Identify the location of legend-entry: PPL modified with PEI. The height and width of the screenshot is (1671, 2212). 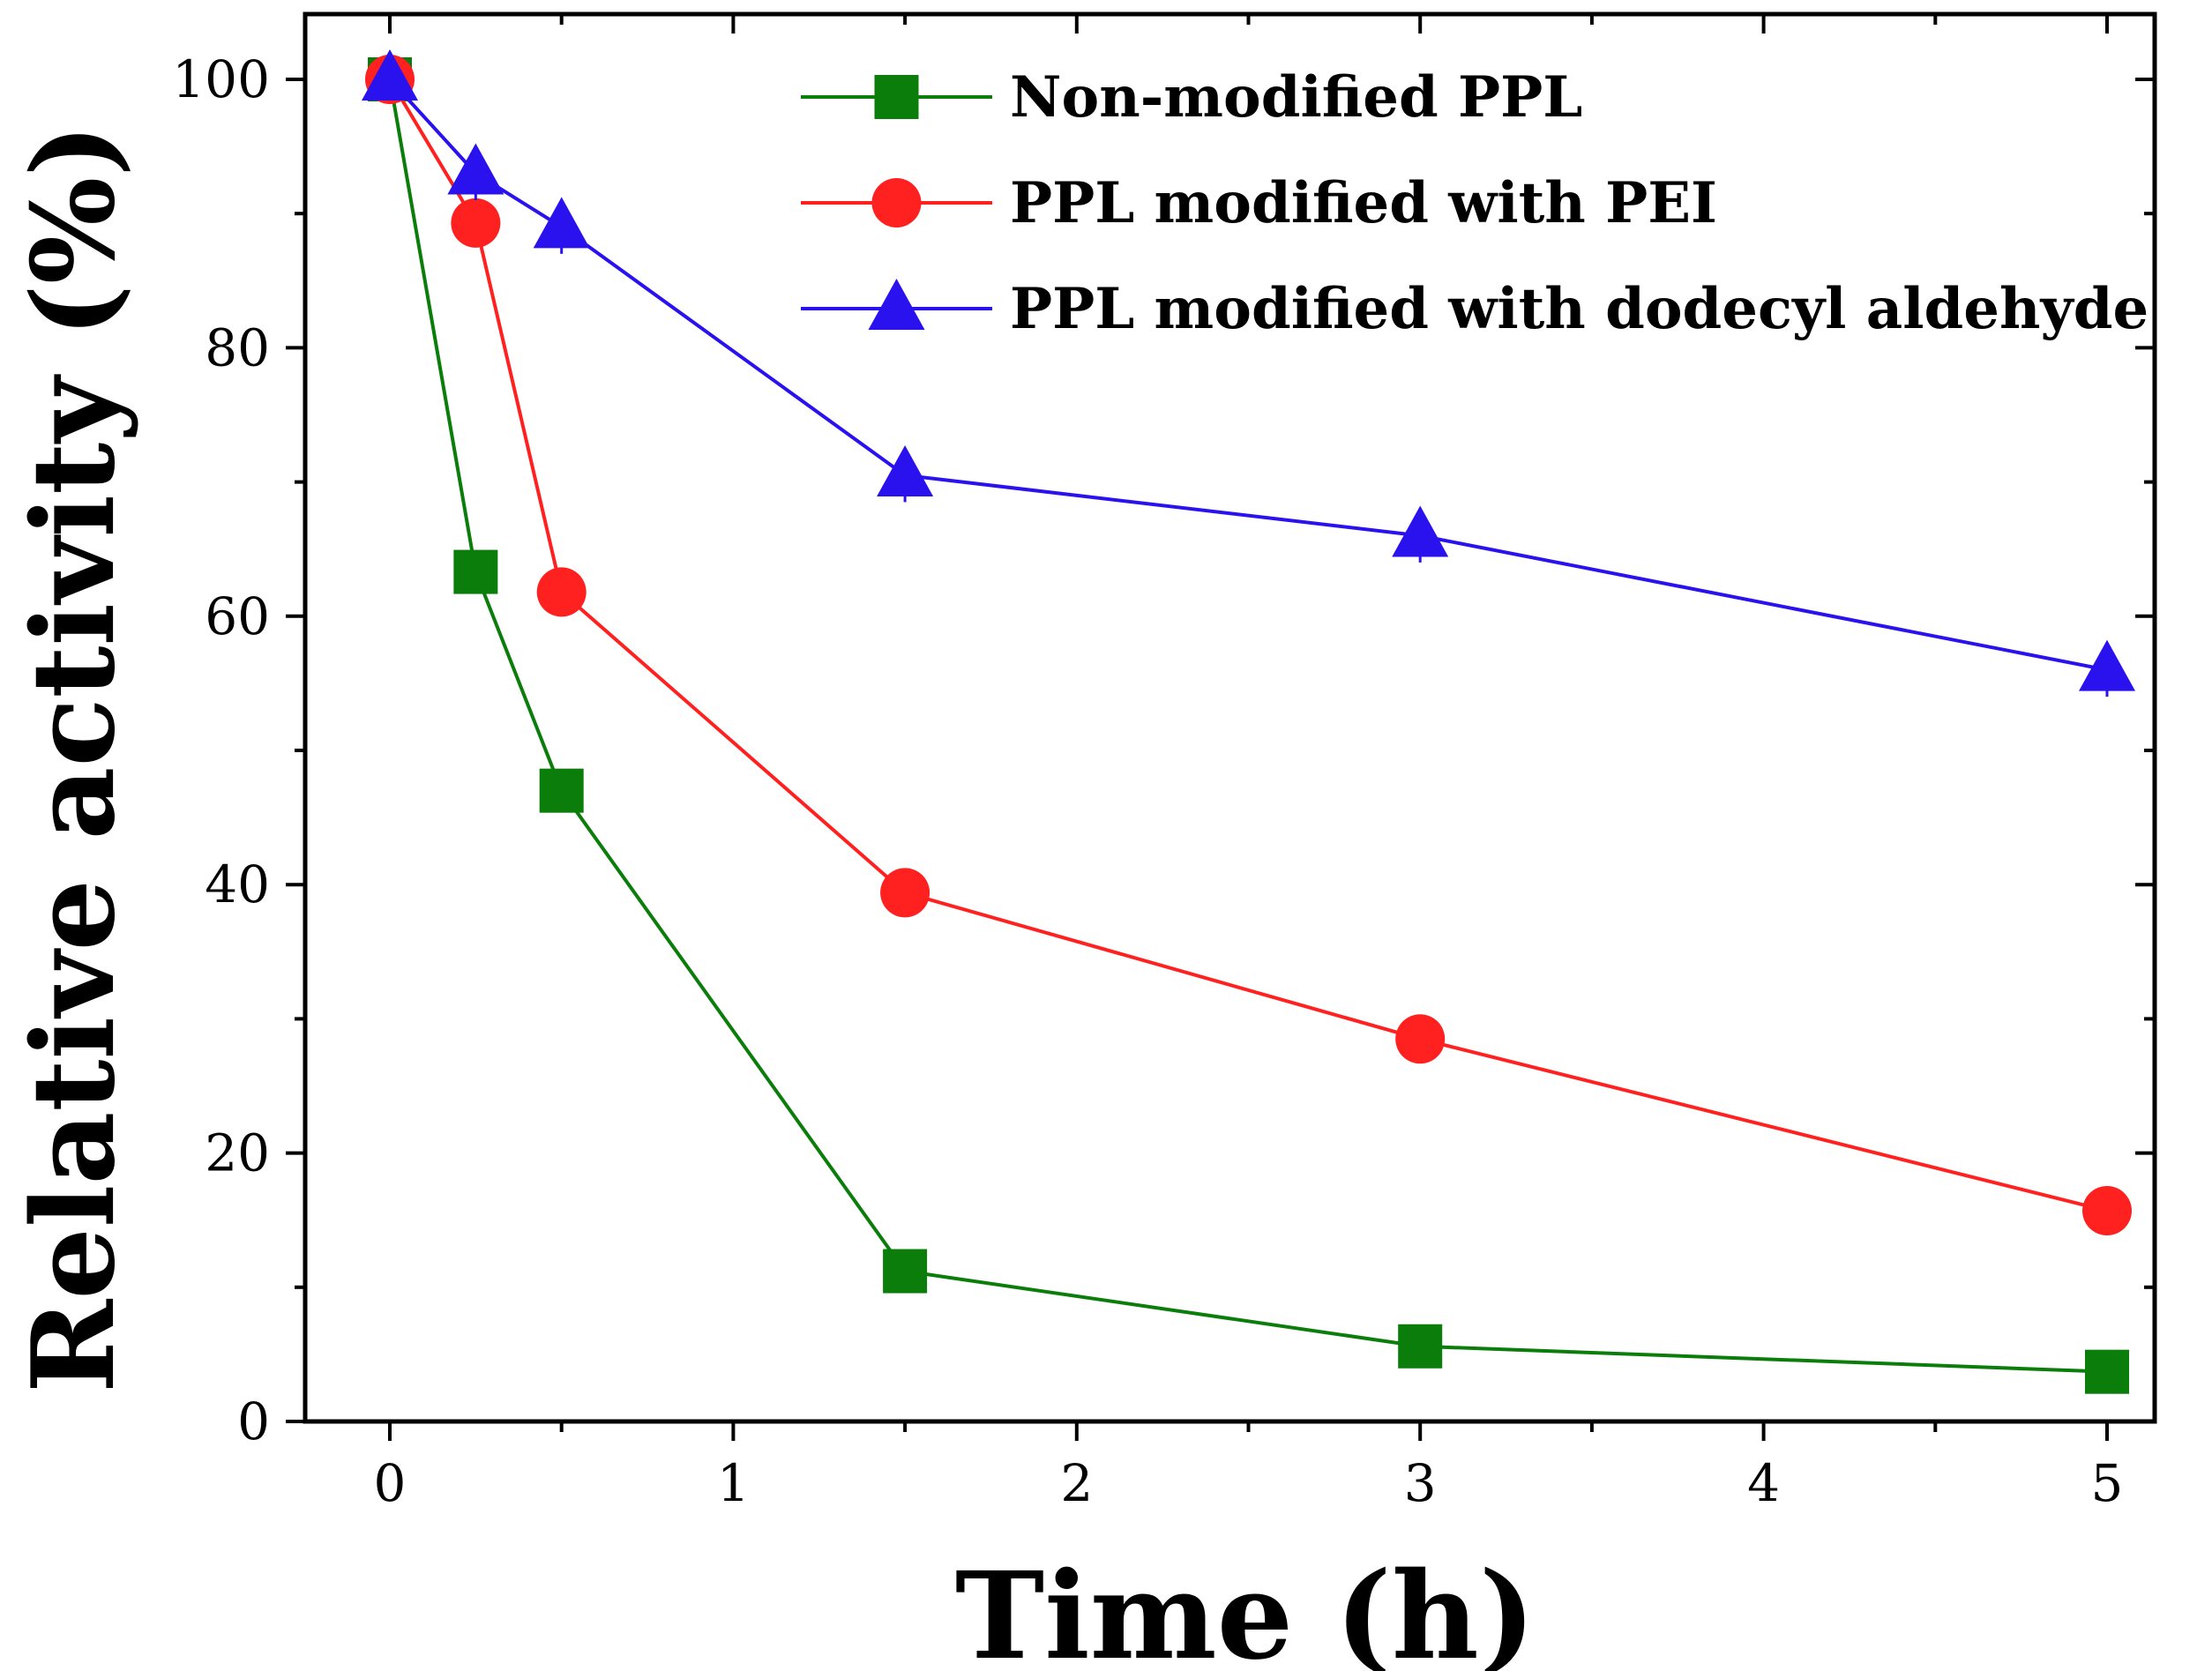
(1259, 203).